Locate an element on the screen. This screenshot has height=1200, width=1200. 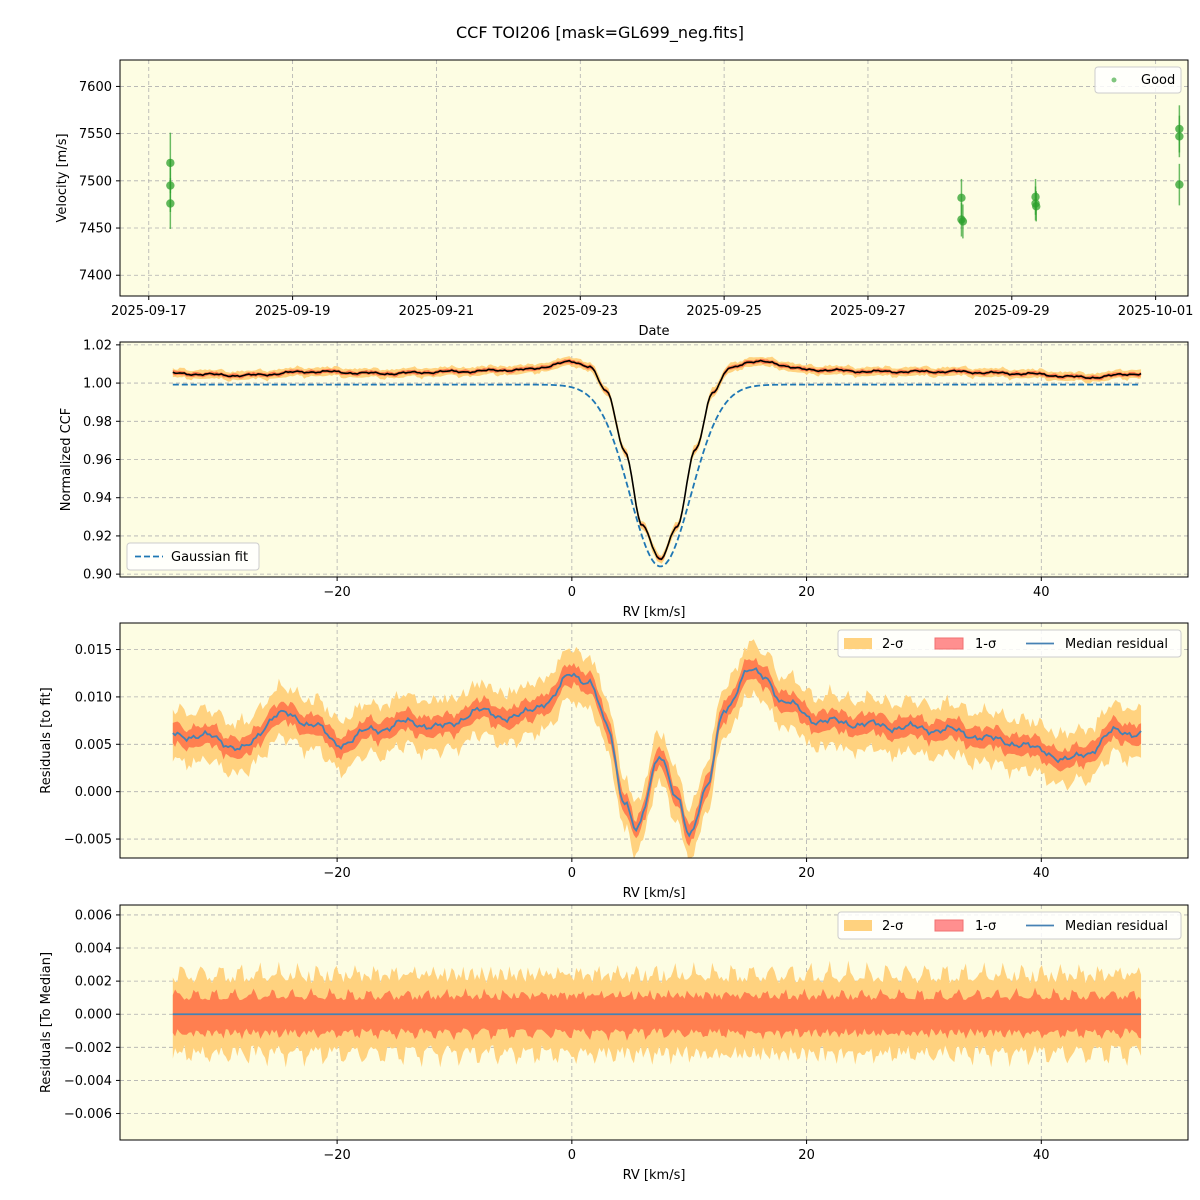
y-tick-label: 0.96 is located at coordinates (97, 460).